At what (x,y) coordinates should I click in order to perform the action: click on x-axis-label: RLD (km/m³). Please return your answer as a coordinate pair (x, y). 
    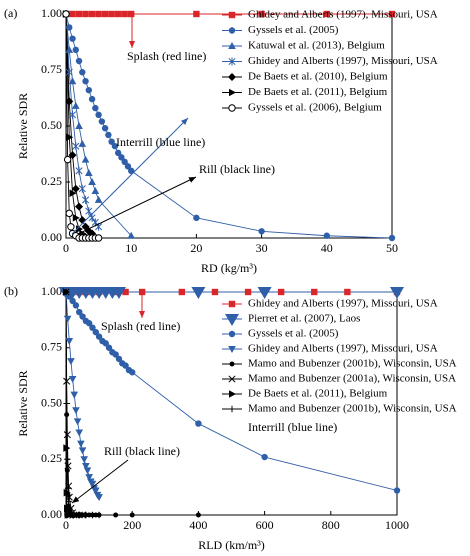
    Looking at the image, I should click on (231, 545).